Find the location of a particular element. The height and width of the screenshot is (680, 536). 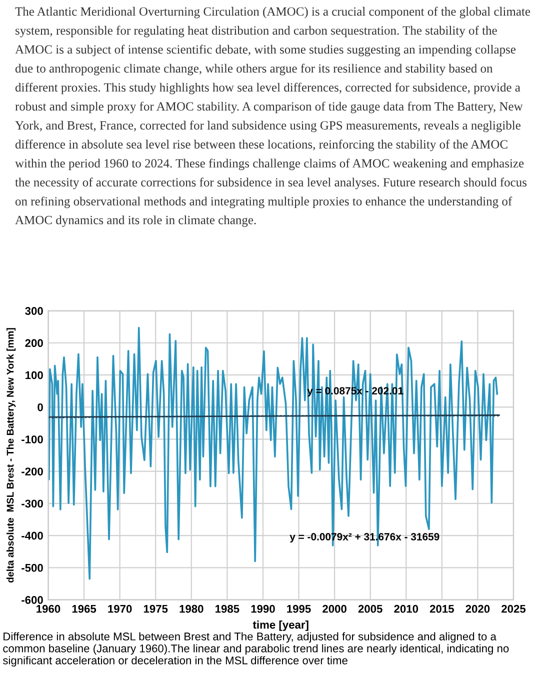

y-tick-label: -200 is located at coordinates (32, 472).